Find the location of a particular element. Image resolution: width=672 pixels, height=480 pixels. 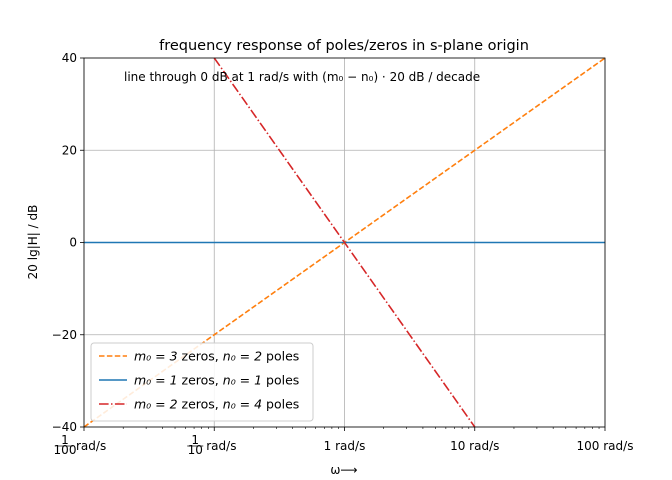

legend-label-part: m₀ = 2 is located at coordinates (156, 404).